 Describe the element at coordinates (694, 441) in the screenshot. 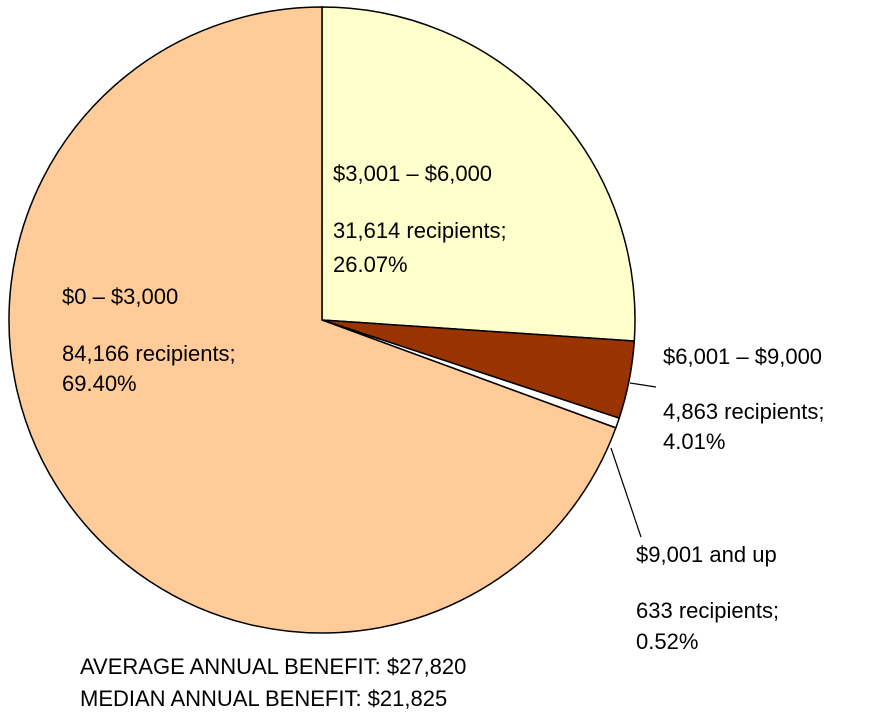

I see `value-label: 4.01%` at that location.